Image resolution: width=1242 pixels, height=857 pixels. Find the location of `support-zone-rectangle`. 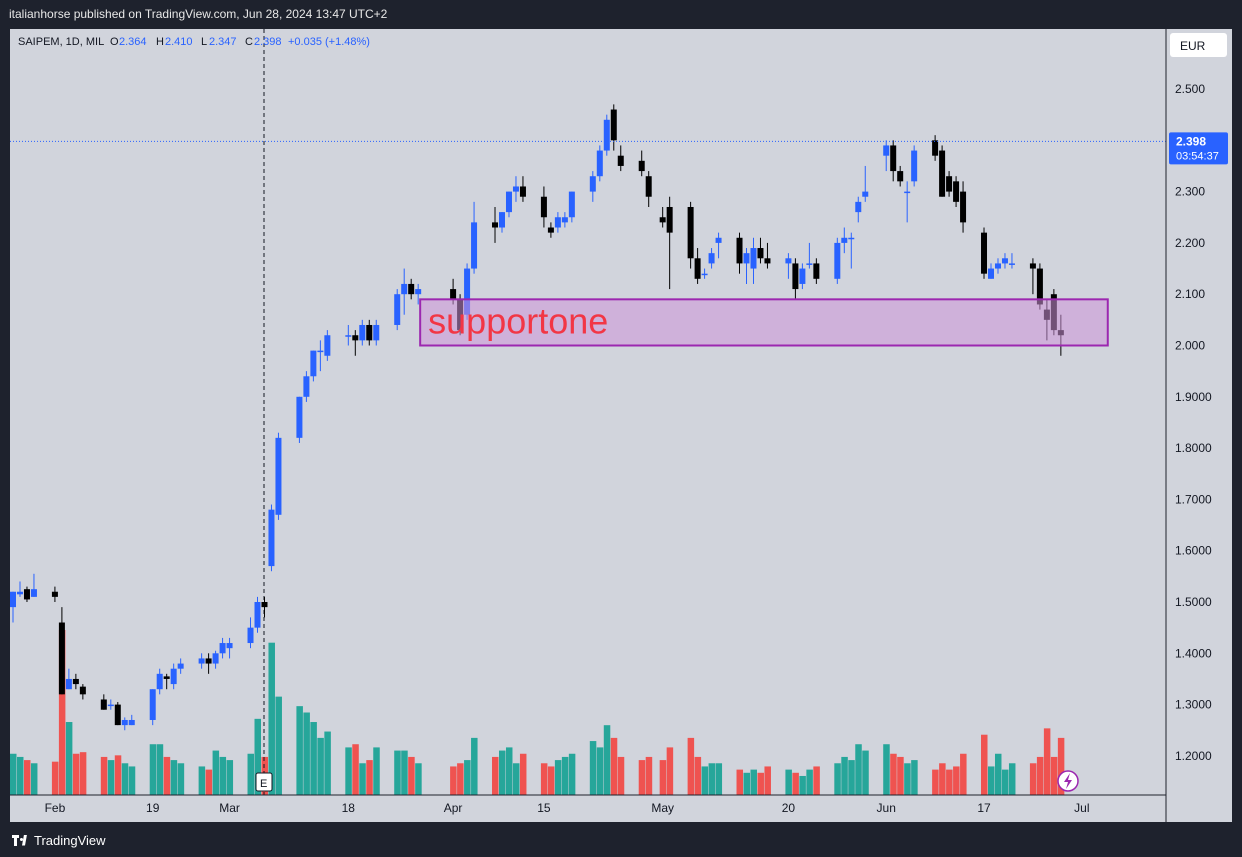

support-zone-rectangle is located at coordinates (764, 322).